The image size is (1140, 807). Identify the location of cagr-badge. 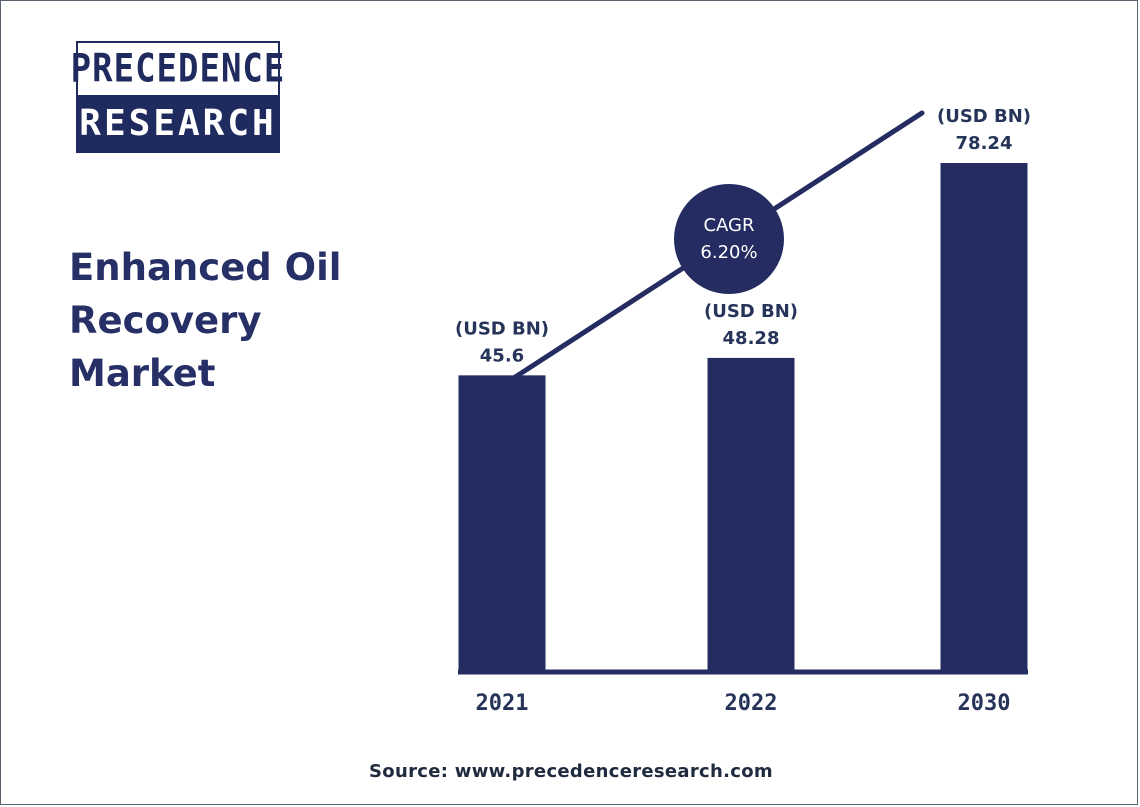
(729, 239).